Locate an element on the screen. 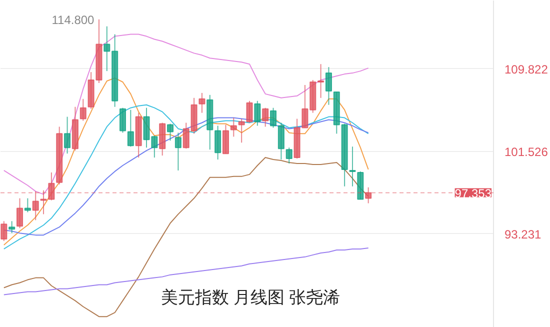 This screenshot has height=327, width=550. annotation: 114.800 is located at coordinates (73, 19).